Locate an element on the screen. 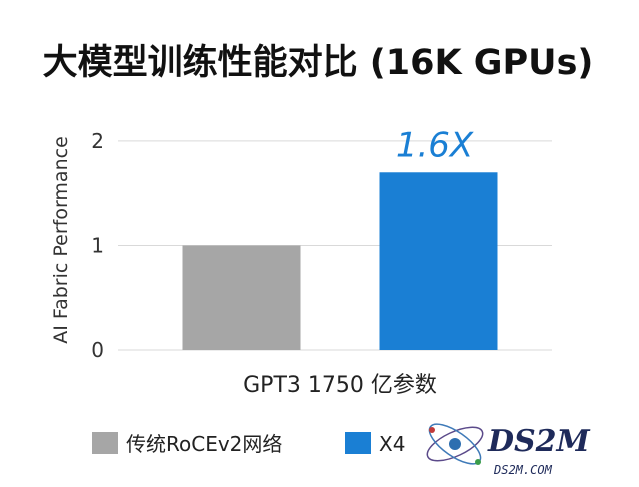  y-tick-label: 2 is located at coordinates (97, 141).